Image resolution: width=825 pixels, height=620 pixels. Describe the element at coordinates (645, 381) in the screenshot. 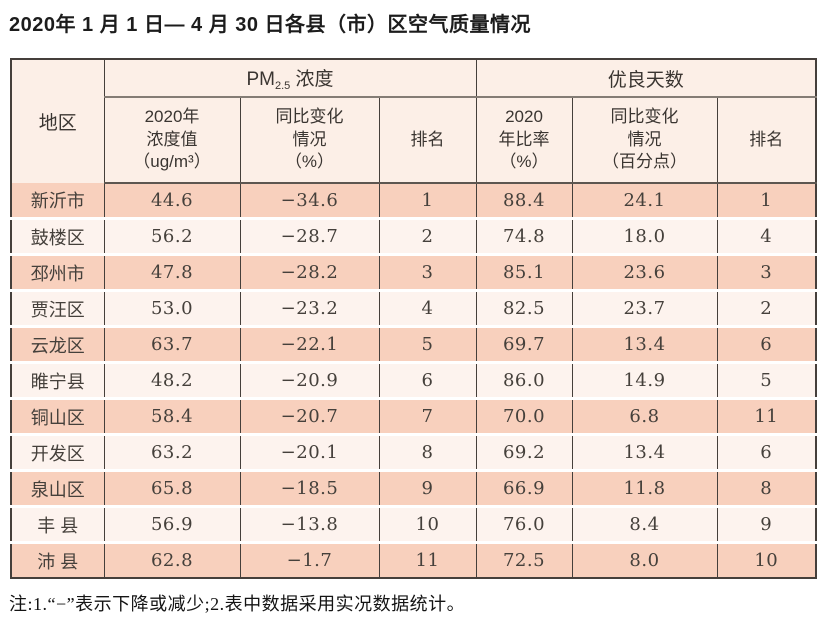

I see `good-change-cell: 14.9` at that location.